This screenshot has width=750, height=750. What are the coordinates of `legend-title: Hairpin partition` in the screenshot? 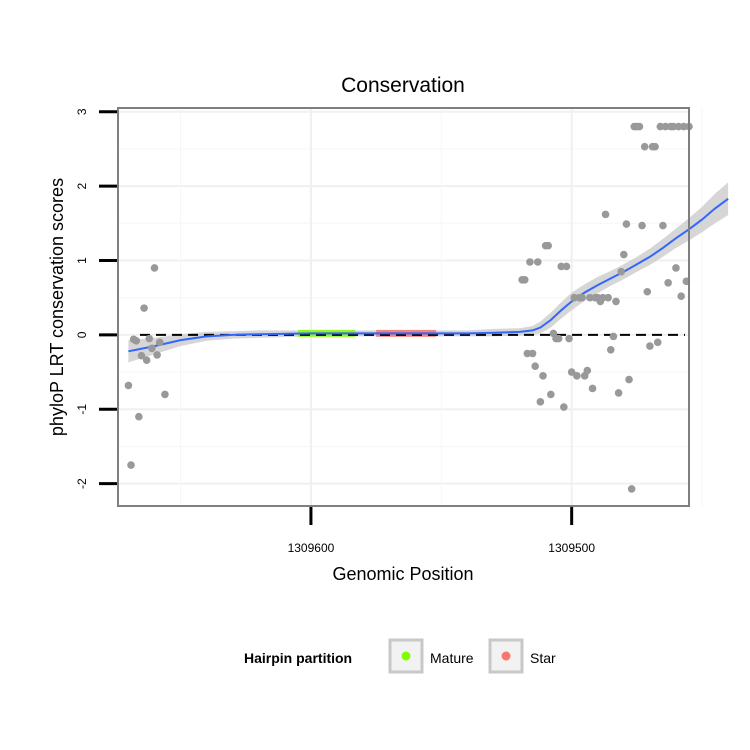 It's located at (298, 658).